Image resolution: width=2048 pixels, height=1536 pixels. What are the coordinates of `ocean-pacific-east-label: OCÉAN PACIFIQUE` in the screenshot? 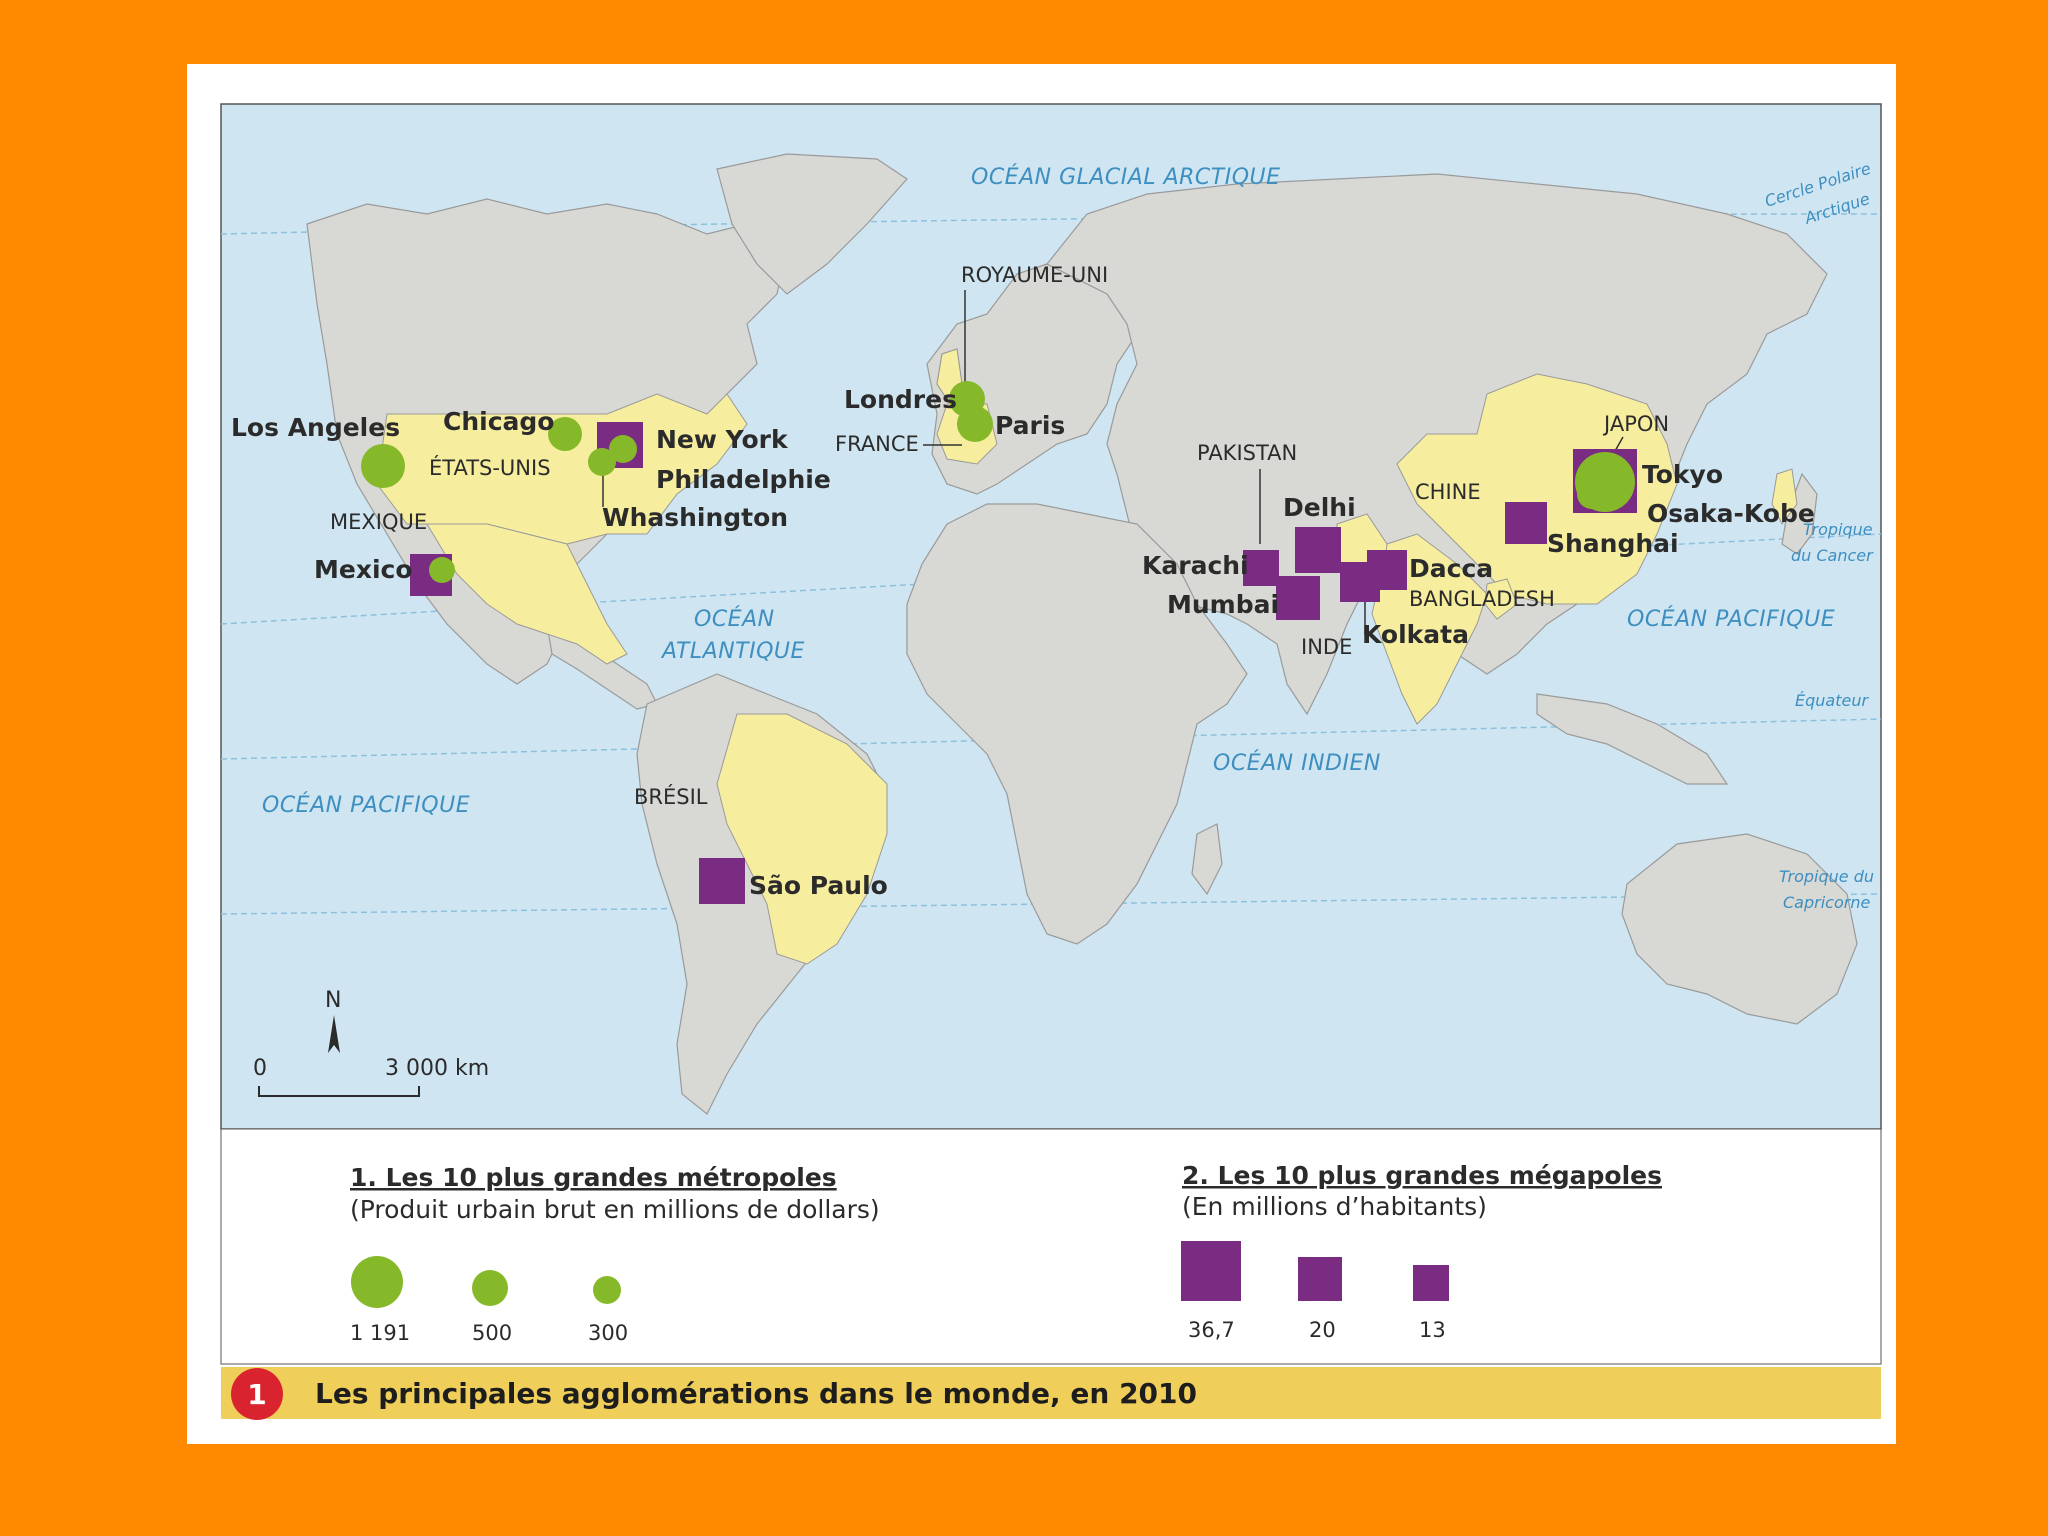 It's located at (1731, 619).